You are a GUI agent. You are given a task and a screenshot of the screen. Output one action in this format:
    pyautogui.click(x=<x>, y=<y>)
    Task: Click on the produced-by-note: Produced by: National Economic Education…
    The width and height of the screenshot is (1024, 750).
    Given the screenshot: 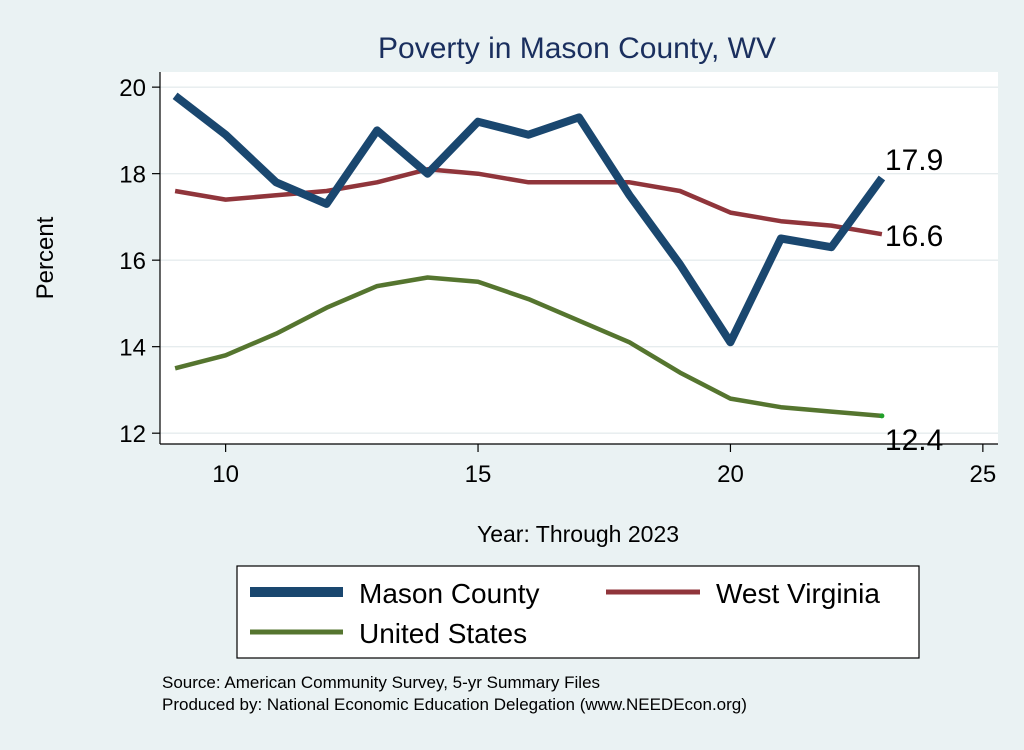 What is the action you would take?
    pyautogui.click(x=454, y=704)
    